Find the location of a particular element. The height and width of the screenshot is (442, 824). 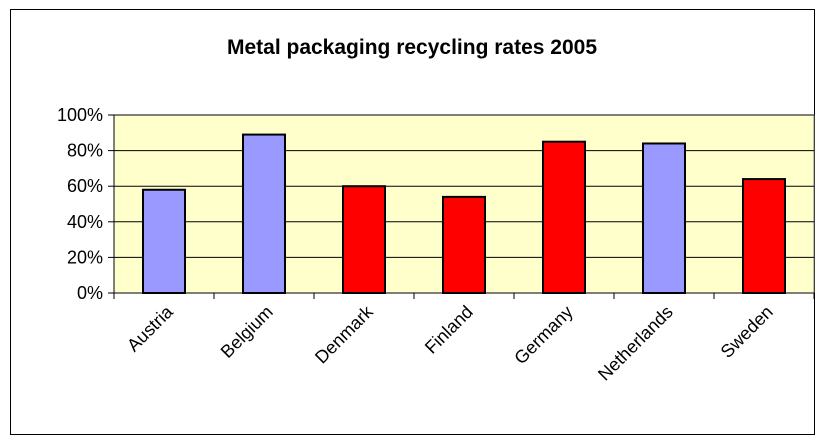

bar-belgium is located at coordinates (264, 213).